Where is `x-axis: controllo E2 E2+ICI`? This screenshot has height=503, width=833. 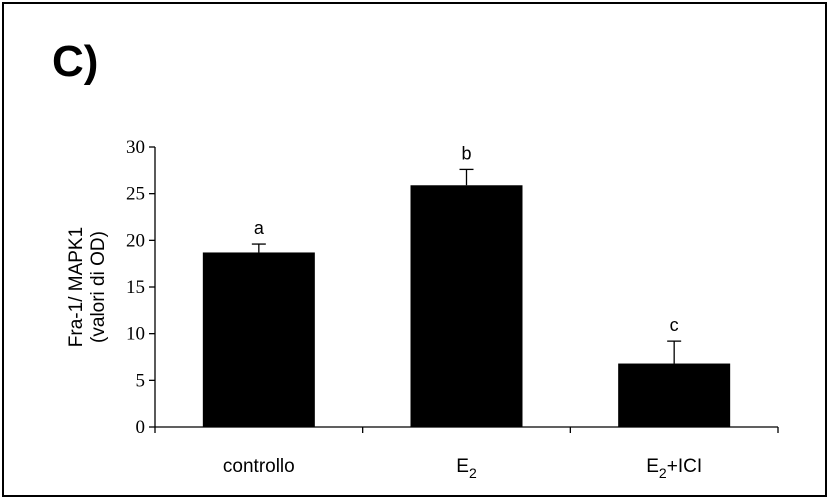
x-axis: controllo E2 E2+ICI is located at coordinates (466, 453).